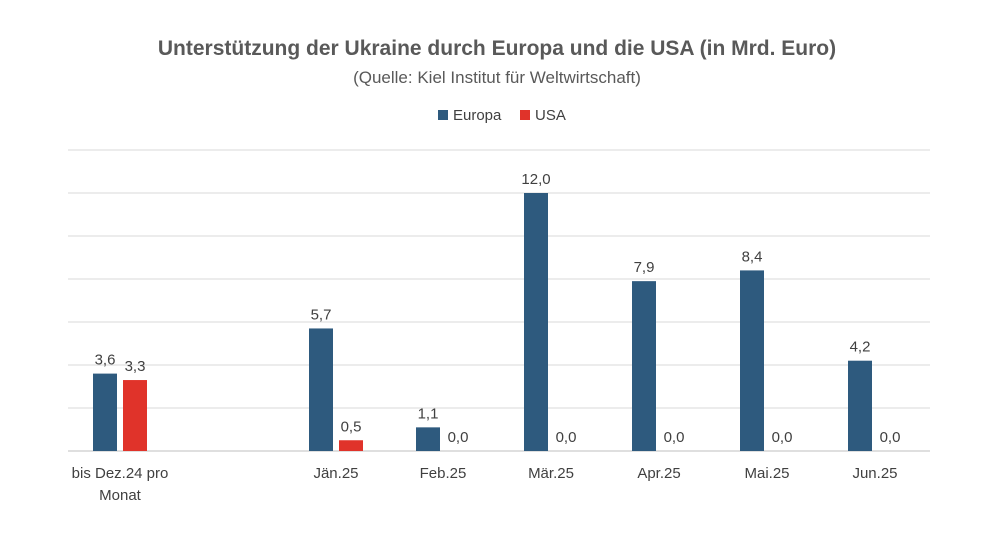 This screenshot has width=1000, height=553. I want to click on data-label-usa: 3,3, so click(135, 366).